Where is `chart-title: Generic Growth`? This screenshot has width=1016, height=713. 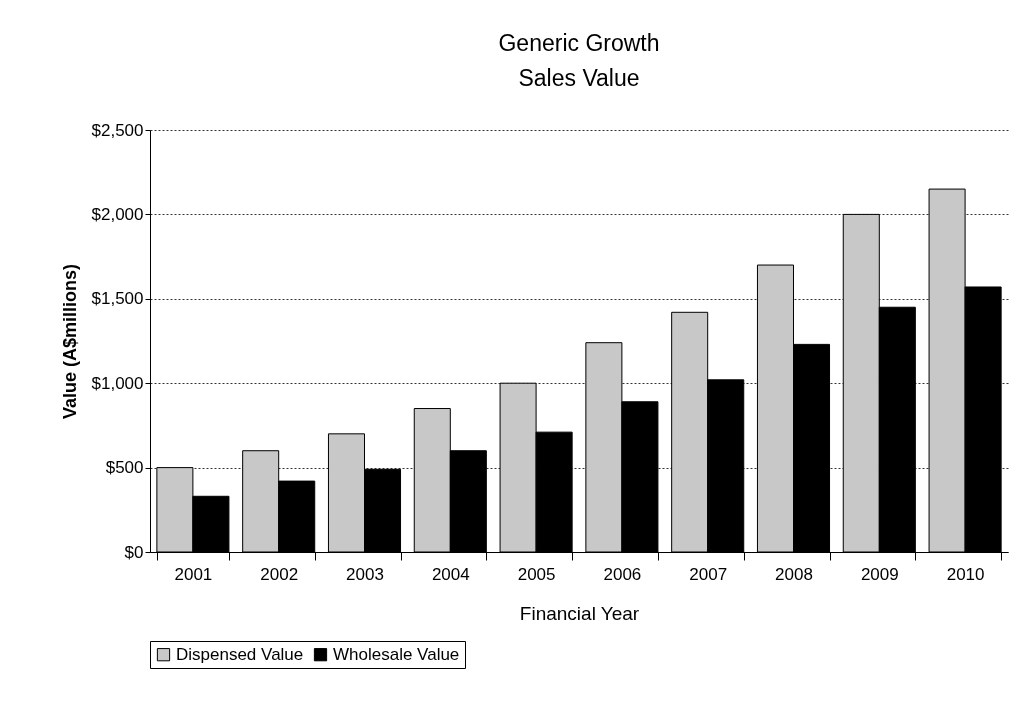
chart-title: Generic Growth is located at coordinates (579, 43).